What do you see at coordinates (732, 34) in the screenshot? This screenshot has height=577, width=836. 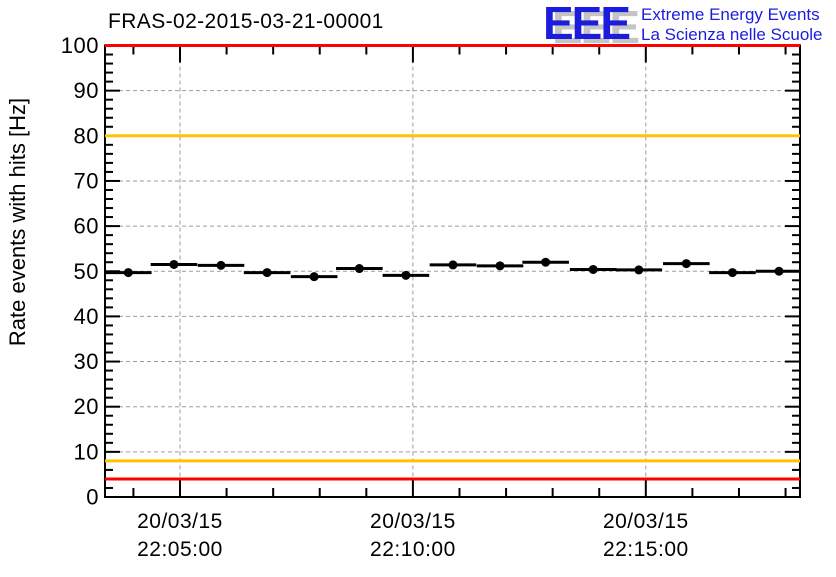 I see `eee-logo-line2: La Scienza nelle Scuole` at bounding box center [732, 34].